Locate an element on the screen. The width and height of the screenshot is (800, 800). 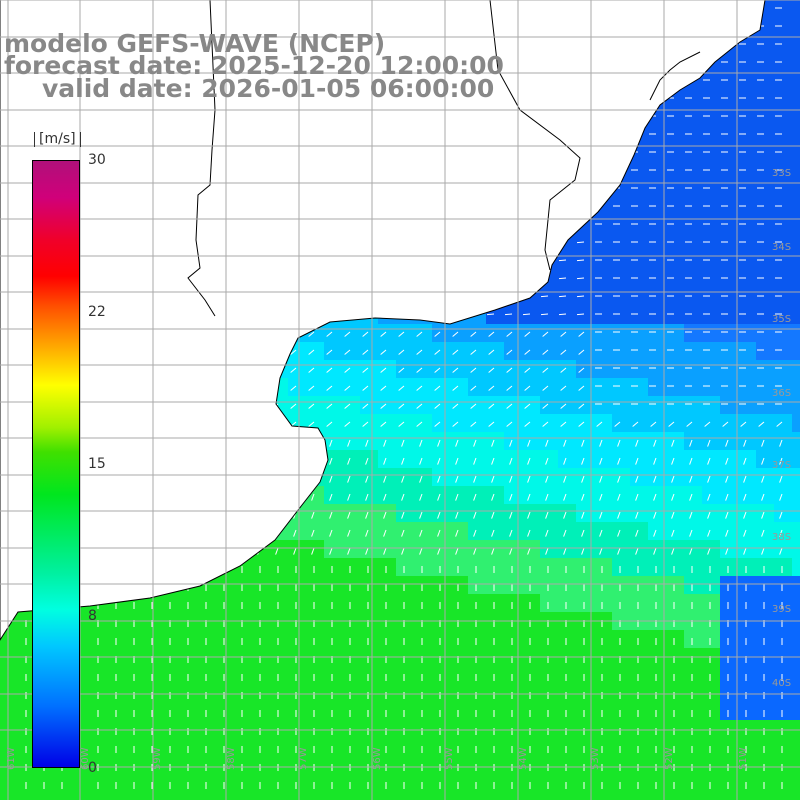
longitude-label: 51W is located at coordinates (743, 758).